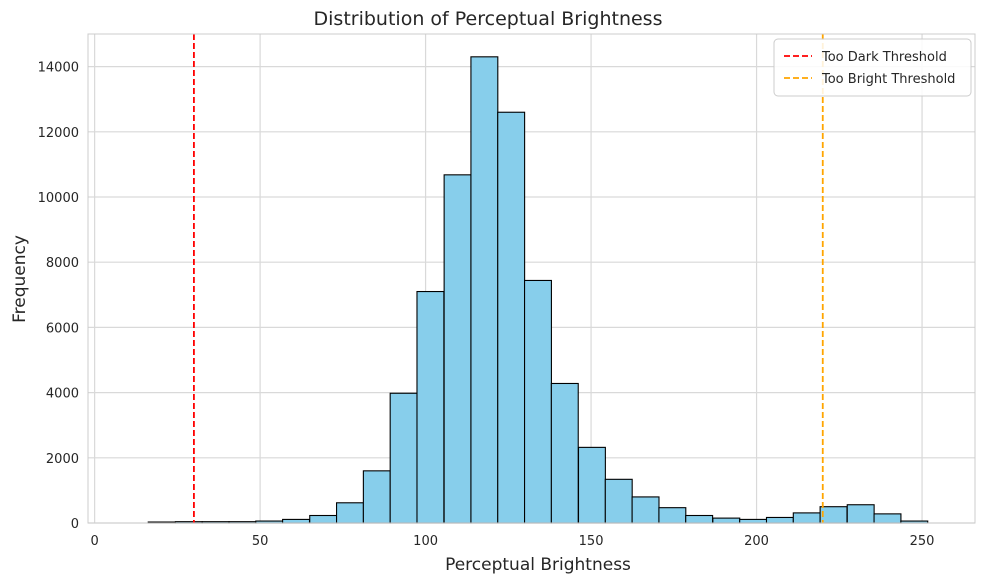 The height and width of the screenshot is (588, 984). I want to click on y-axis-label: Frequency, so click(20, 279).